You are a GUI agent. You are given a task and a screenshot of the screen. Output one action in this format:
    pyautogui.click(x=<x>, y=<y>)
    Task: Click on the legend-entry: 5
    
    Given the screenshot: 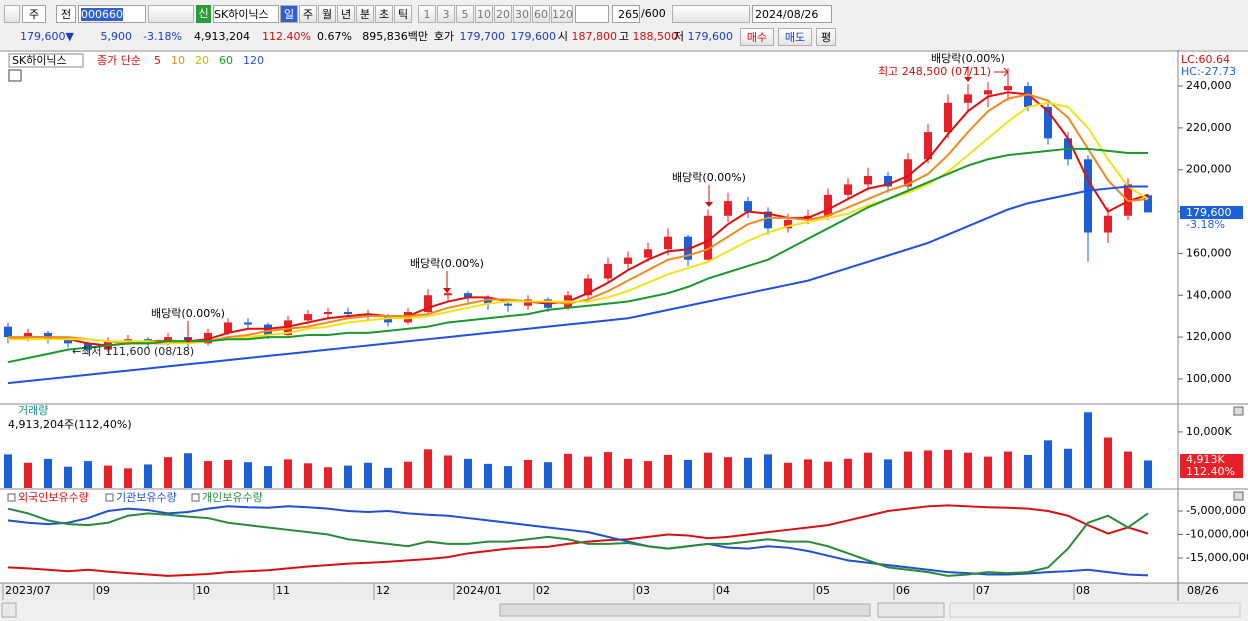 What is the action you would take?
    pyautogui.click(x=157, y=60)
    